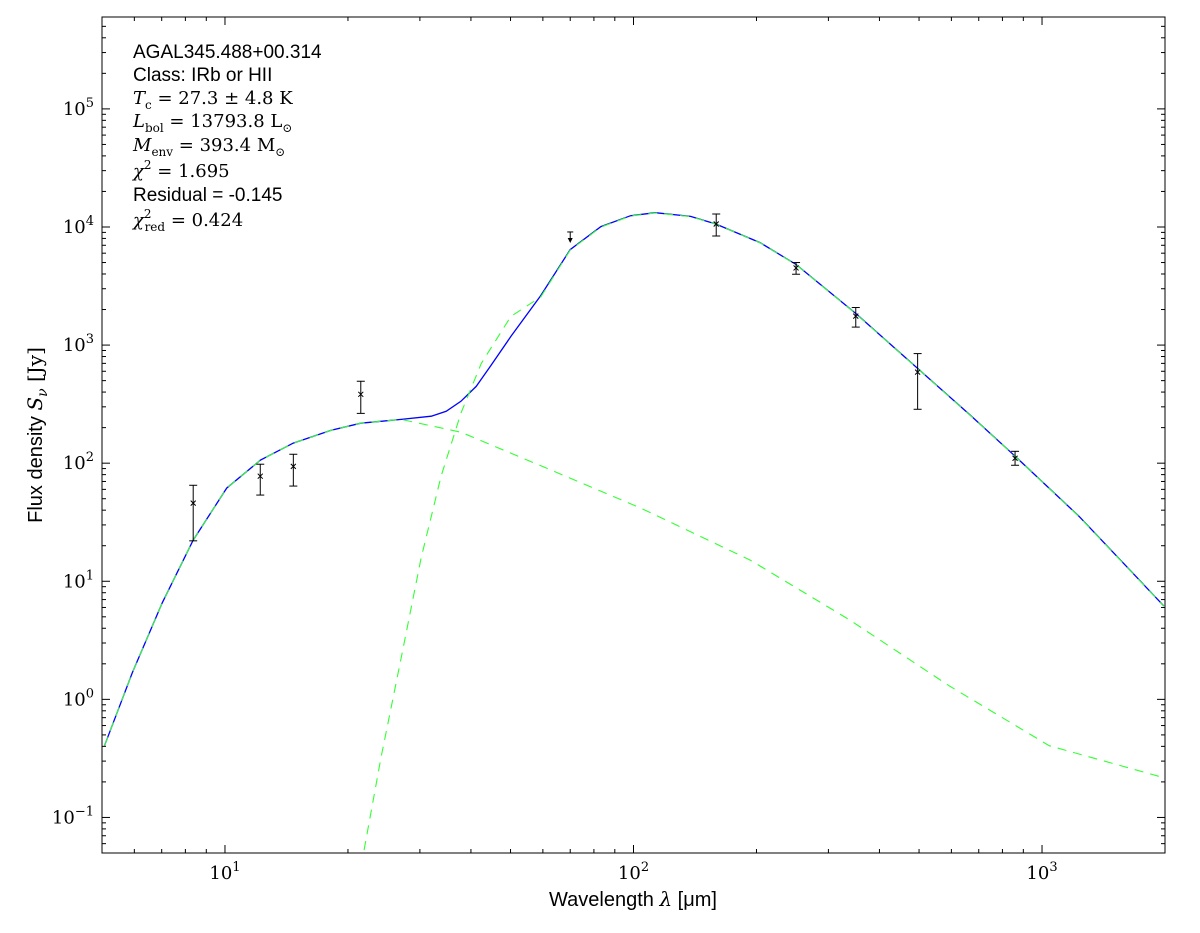 Image resolution: width=1200 pixels, height=933 pixels. What do you see at coordinates (84, 811) in the screenshot?
I see `y-tick-exponent: −1` at bounding box center [84, 811].